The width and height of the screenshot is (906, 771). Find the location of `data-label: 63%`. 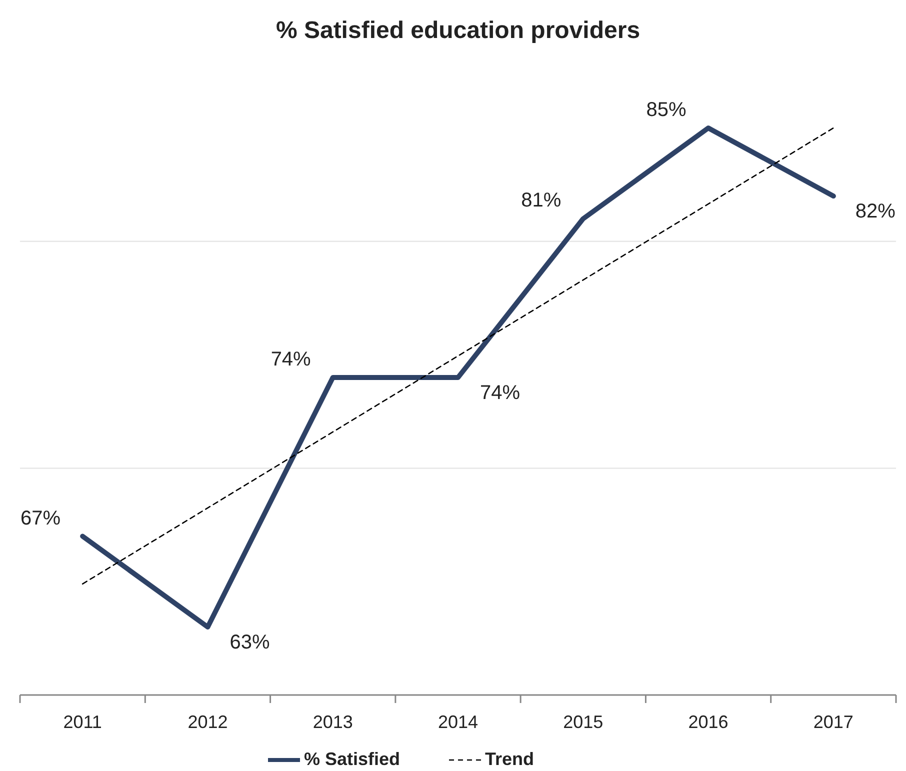

data-label: 63% is located at coordinates (250, 643).